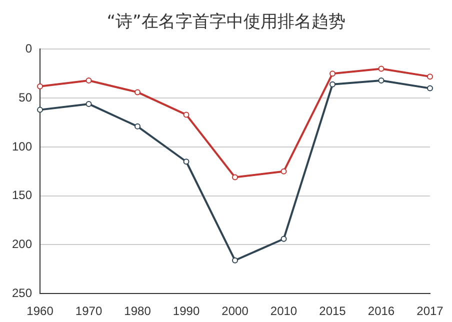 The height and width of the screenshot is (322, 452). What do you see at coordinates (235, 311) in the screenshot?
I see `x-tick-label: 2000` at bounding box center [235, 311].